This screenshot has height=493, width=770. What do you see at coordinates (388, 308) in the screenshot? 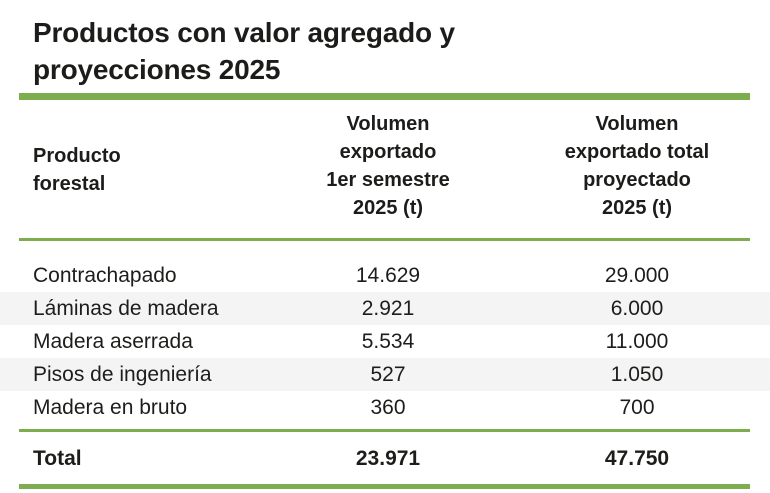
I see `semester-volume-cell: 2.921` at bounding box center [388, 308].